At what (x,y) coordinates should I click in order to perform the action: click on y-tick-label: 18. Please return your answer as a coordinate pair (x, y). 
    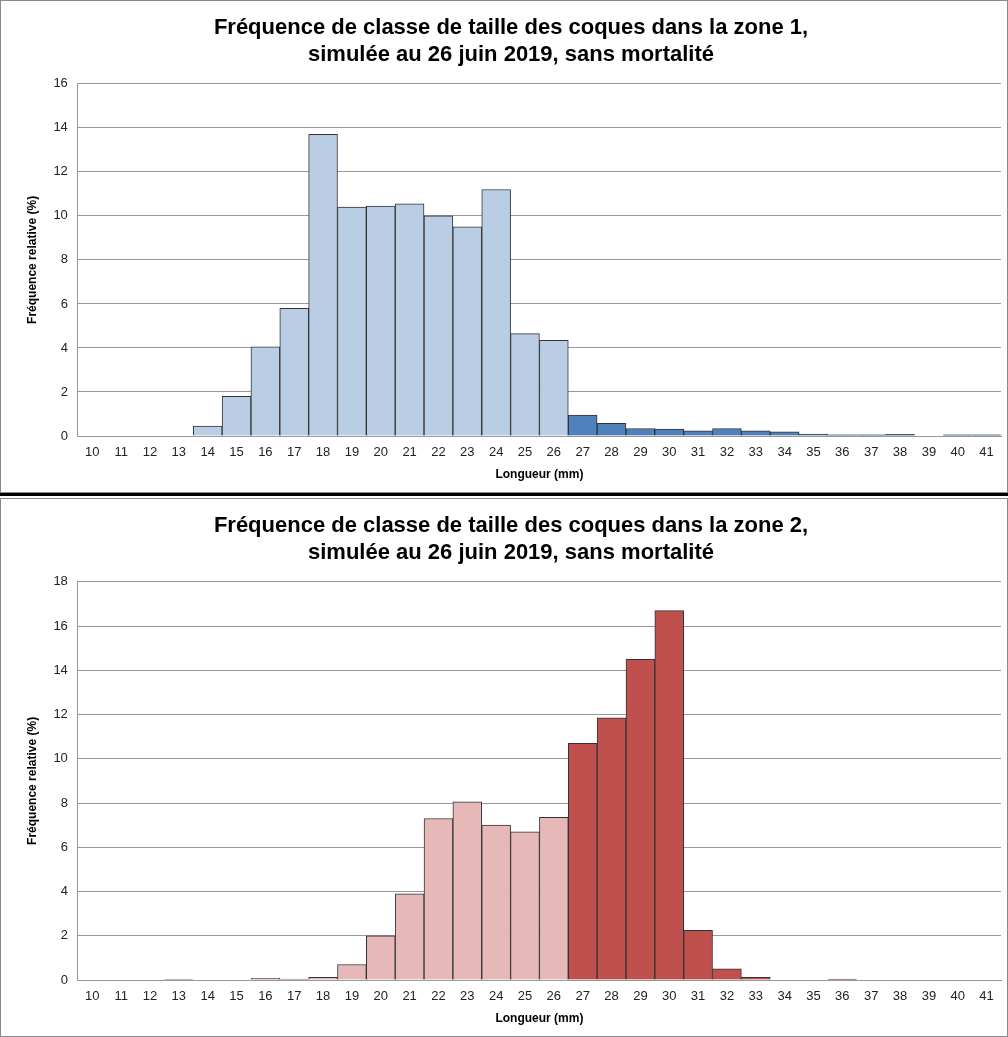
    Looking at the image, I should click on (60, 581).